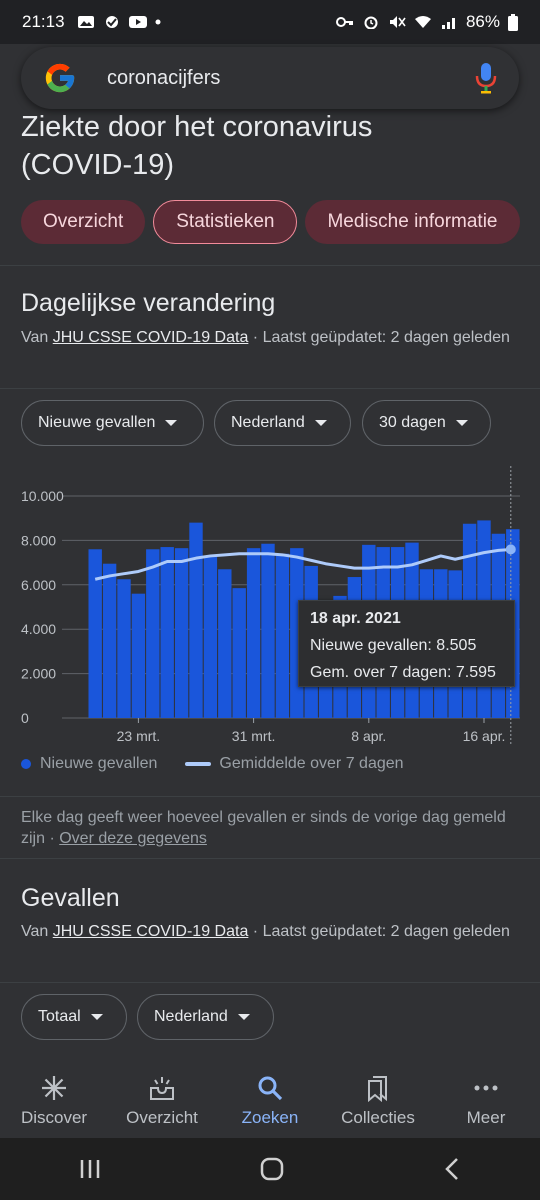  I want to click on youtube-icon, so click(137, 22).